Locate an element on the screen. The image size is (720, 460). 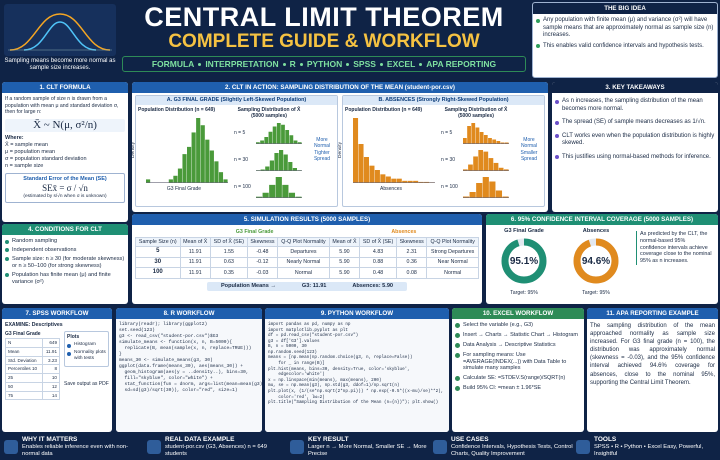
step: Select the variable (e.g., G3) is located at coordinates (518, 325).